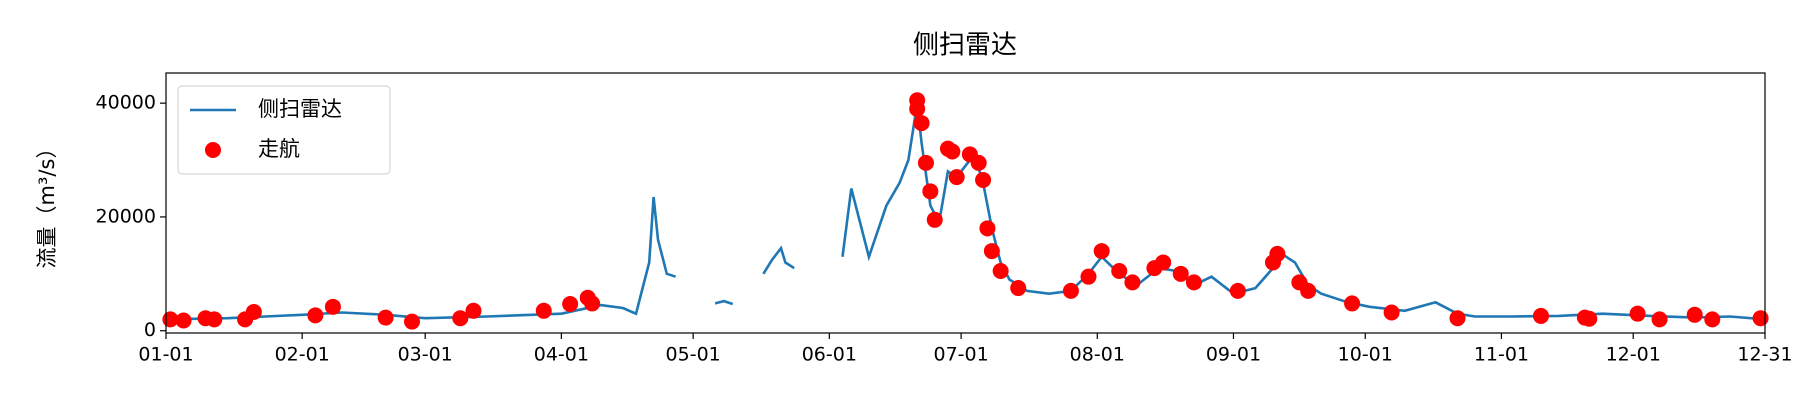 The width and height of the screenshot is (1800, 404). Describe the element at coordinates (1764, 355) in the screenshot. I see `x-tick-label: 12-31` at that location.